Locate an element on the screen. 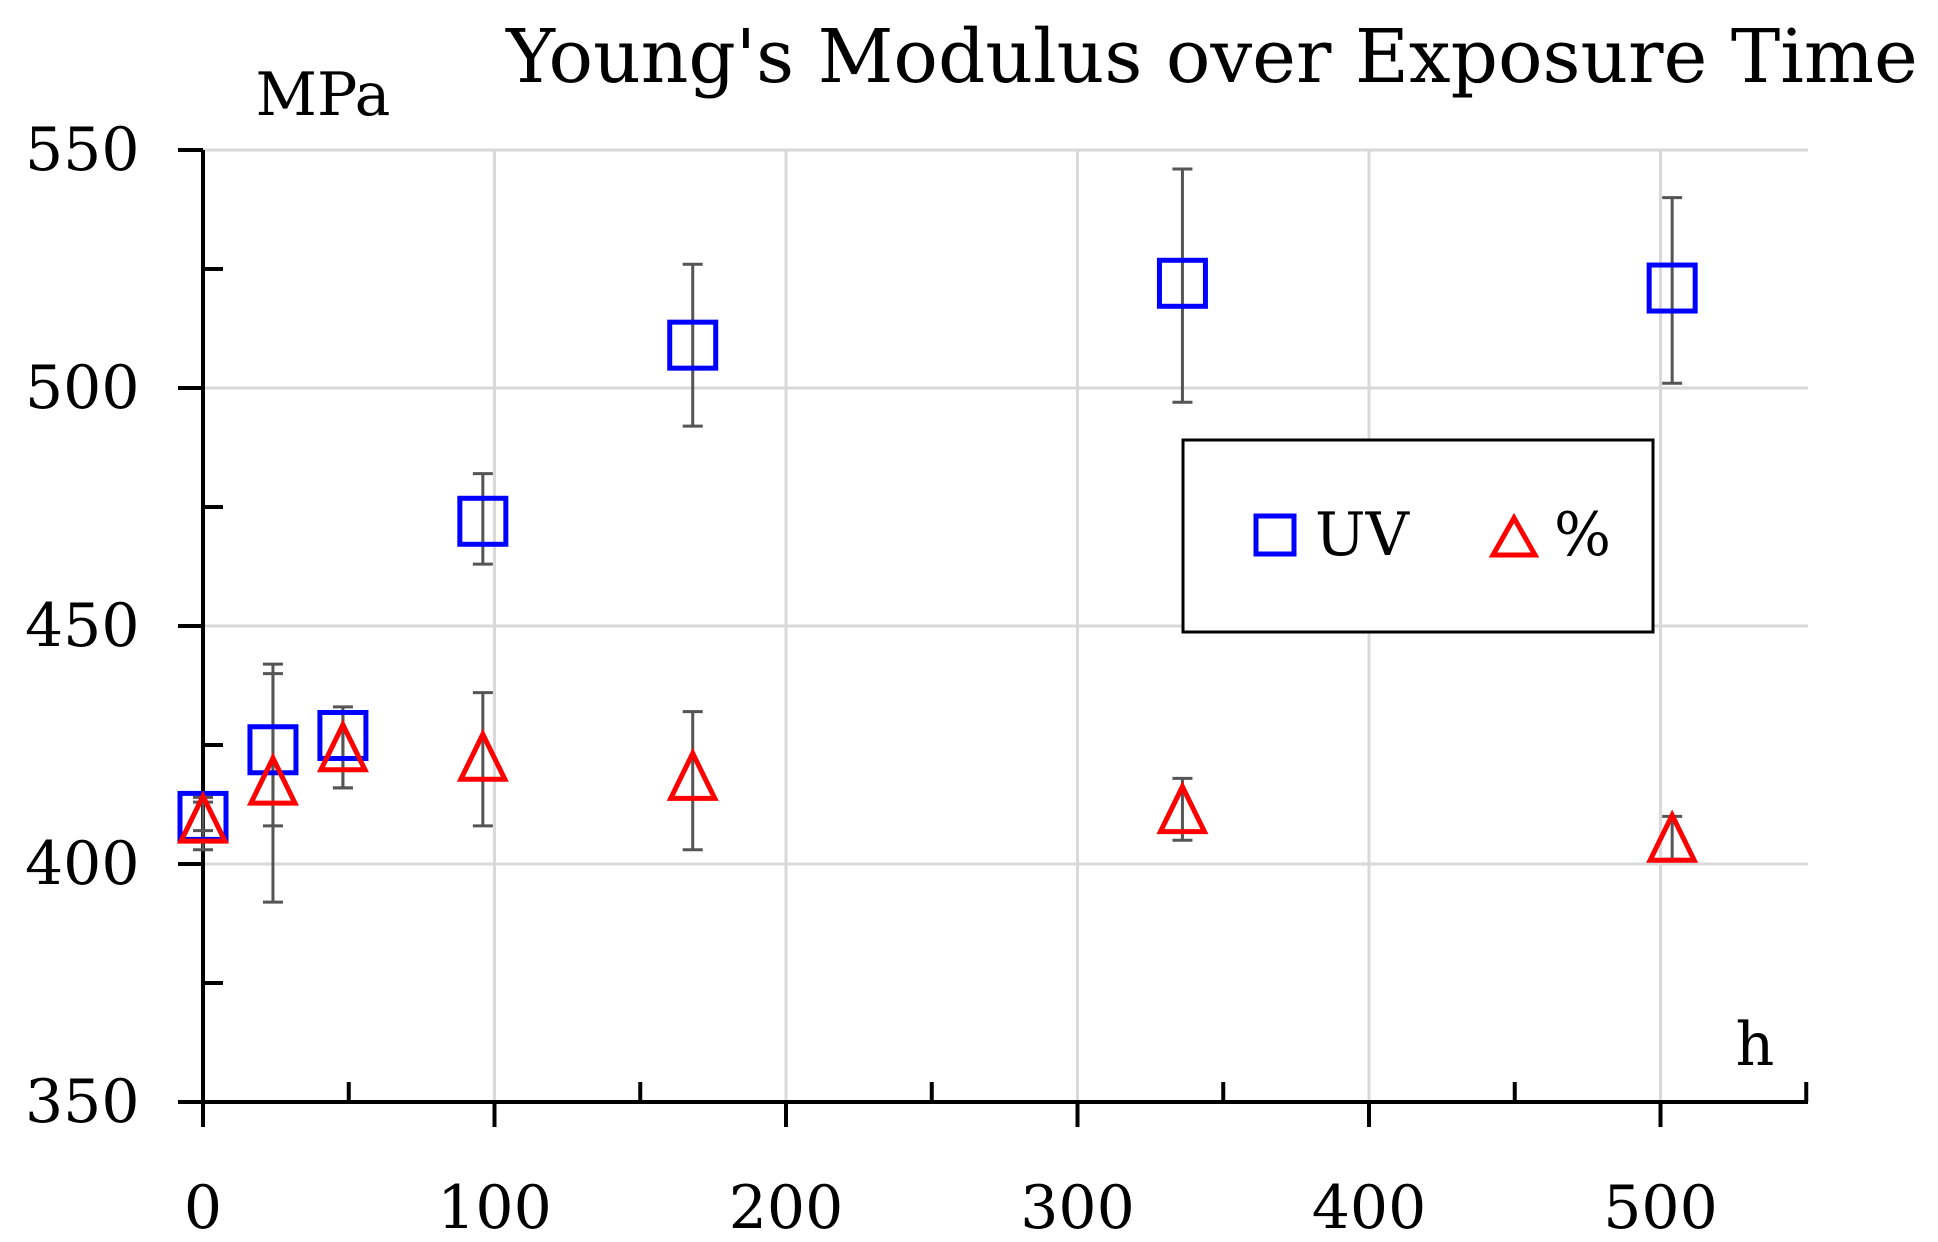 The width and height of the screenshot is (1938, 1242). y-tick-label: 500 is located at coordinates (82, 388).